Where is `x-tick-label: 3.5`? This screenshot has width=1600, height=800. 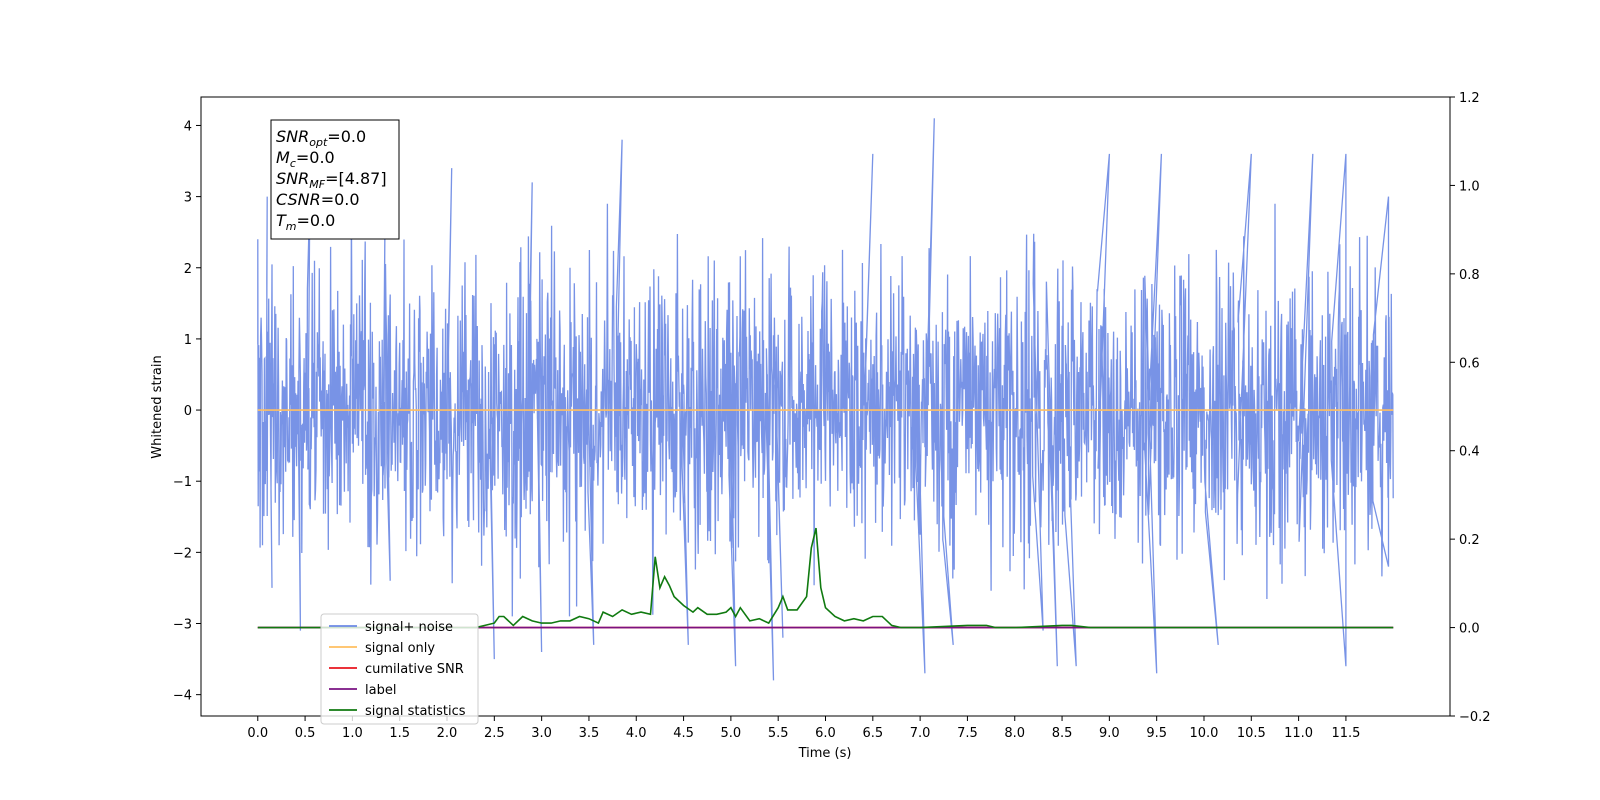
x-tick-label: 3.5 is located at coordinates (589, 733).